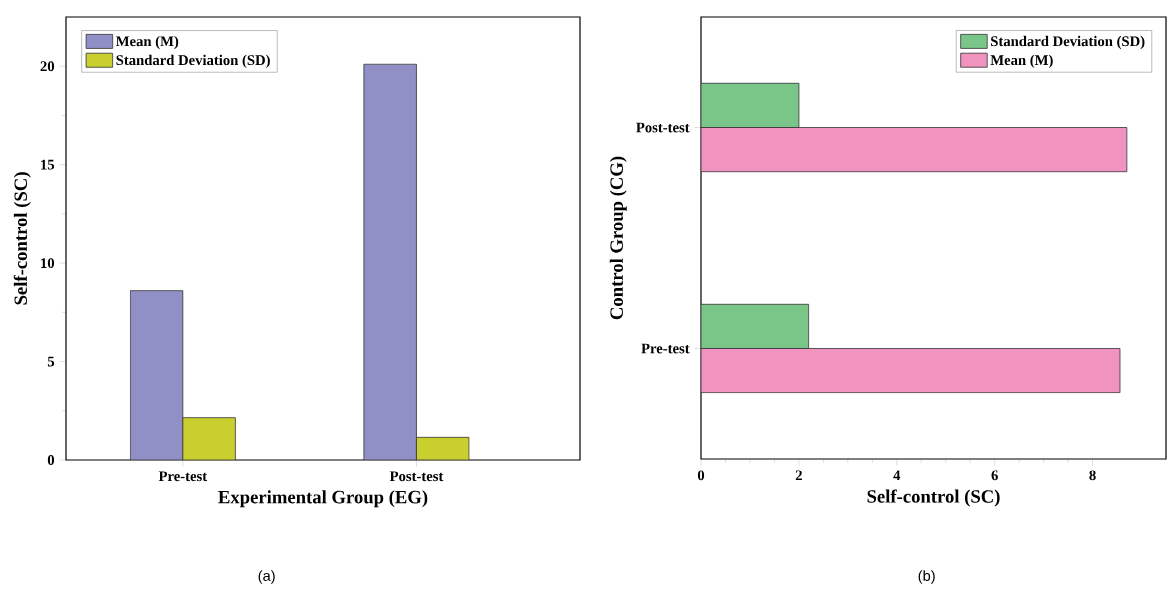 The width and height of the screenshot is (1168, 590). Describe the element at coordinates (897, 475) in the screenshot. I see `x-tick-label: 4` at that location.